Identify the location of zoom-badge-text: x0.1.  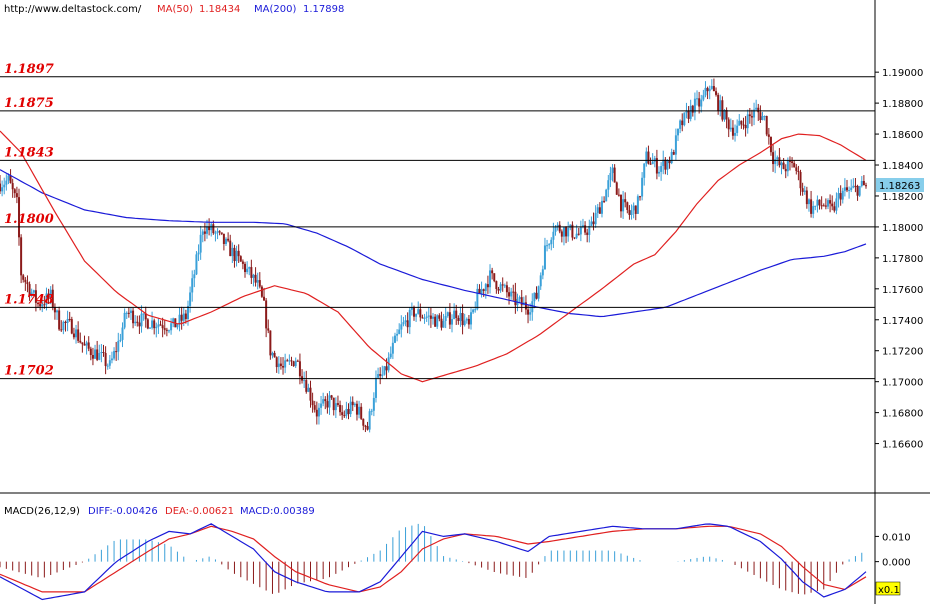
(889, 590).